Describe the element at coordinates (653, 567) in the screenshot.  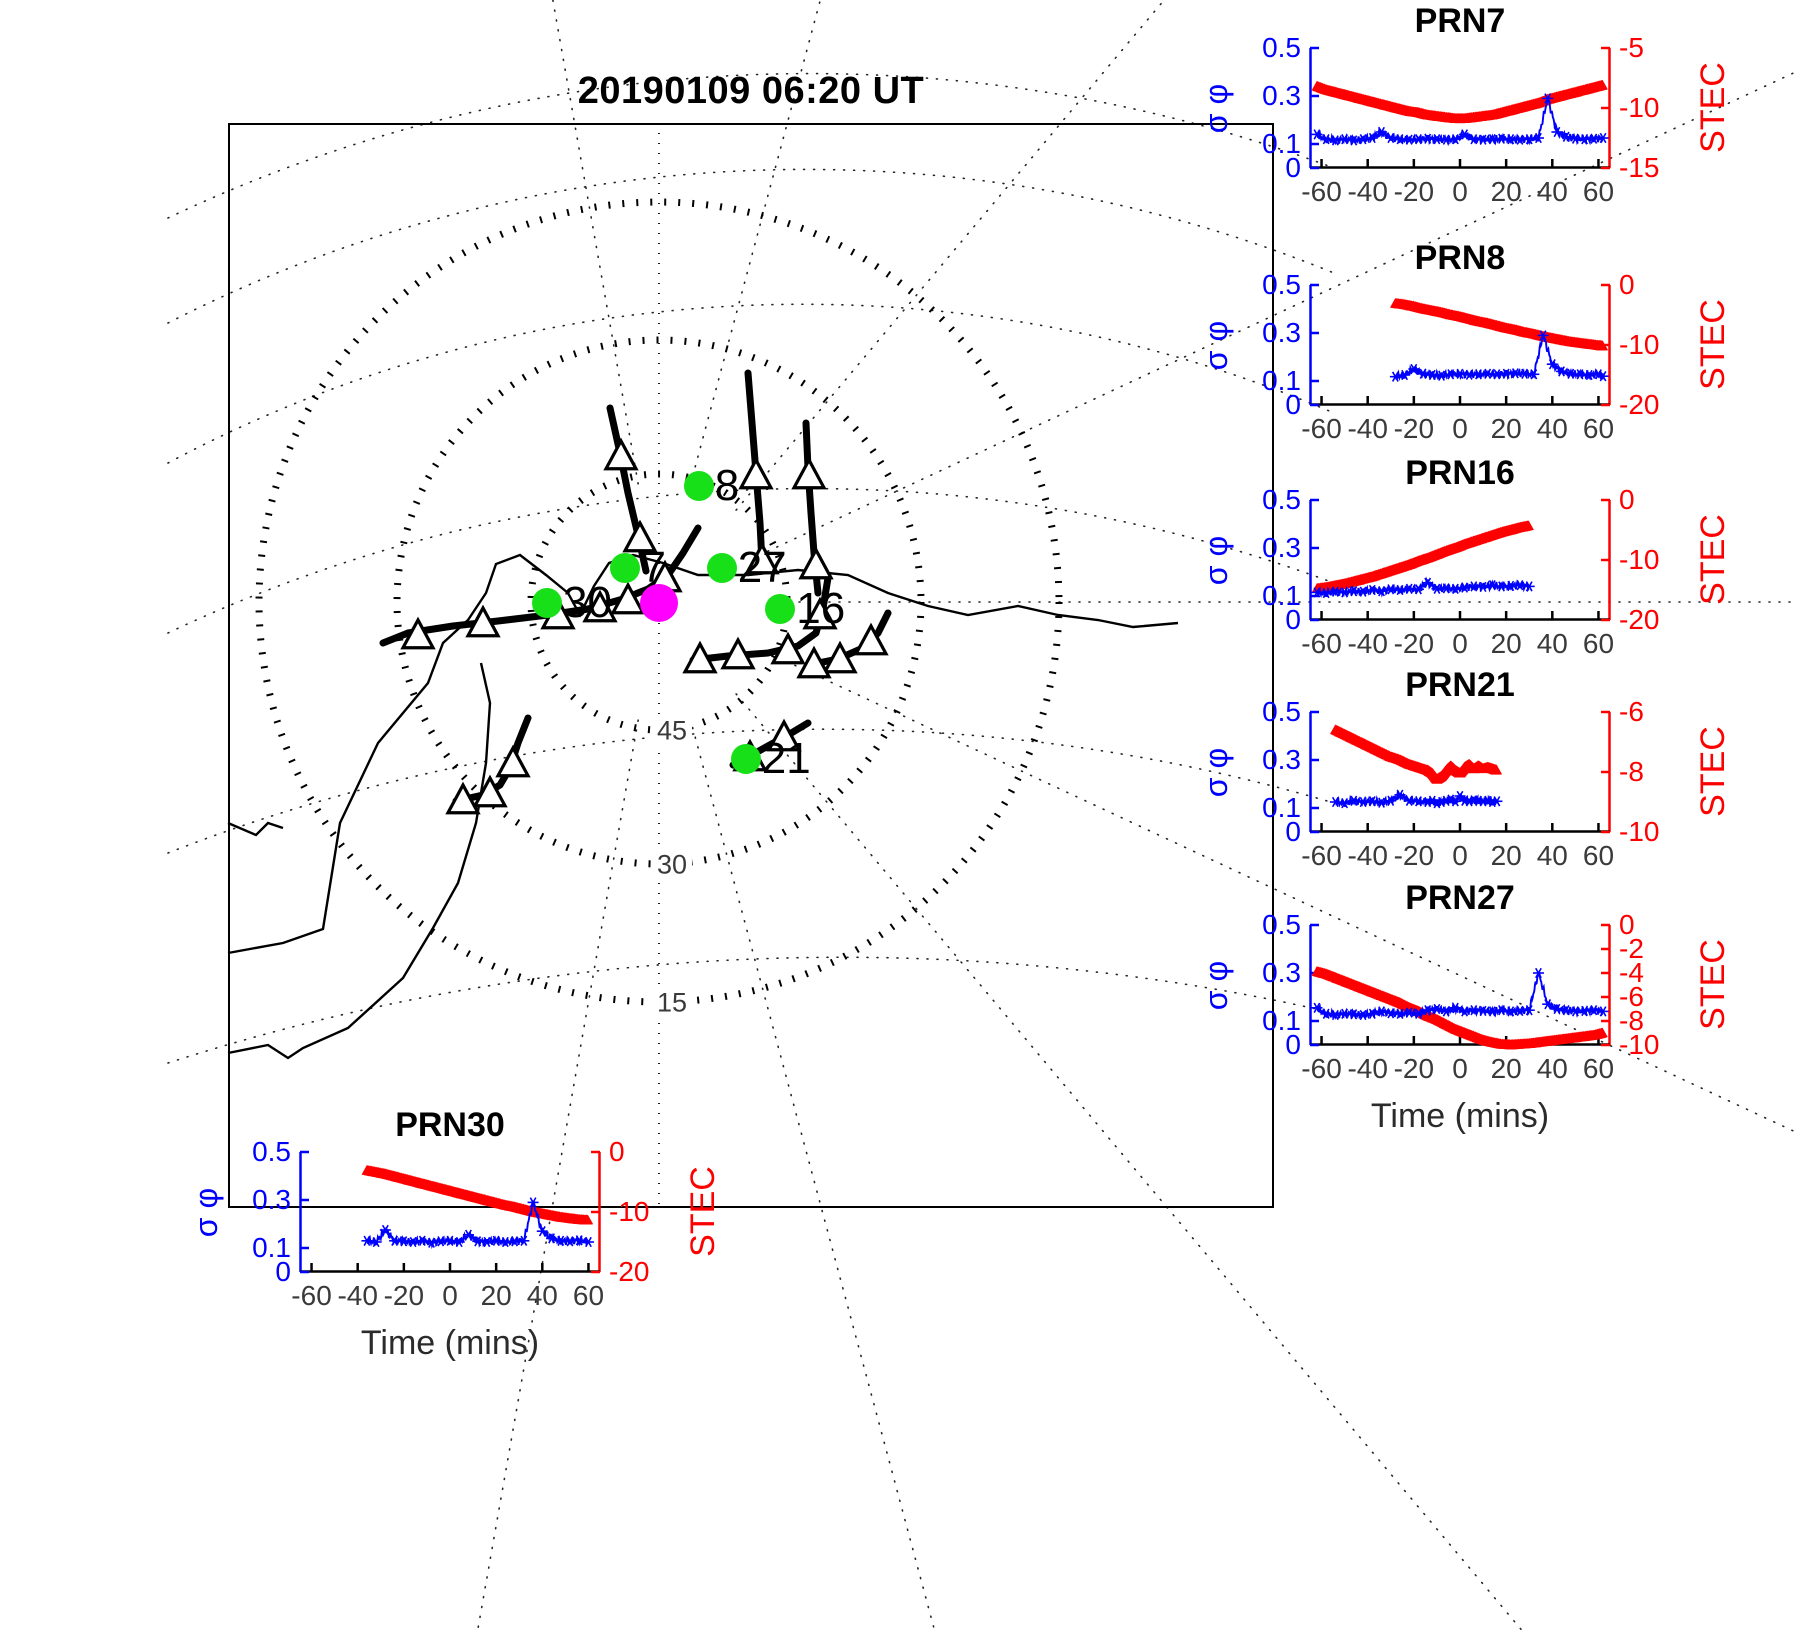
I see `satellite-label-prn7: 7` at that location.